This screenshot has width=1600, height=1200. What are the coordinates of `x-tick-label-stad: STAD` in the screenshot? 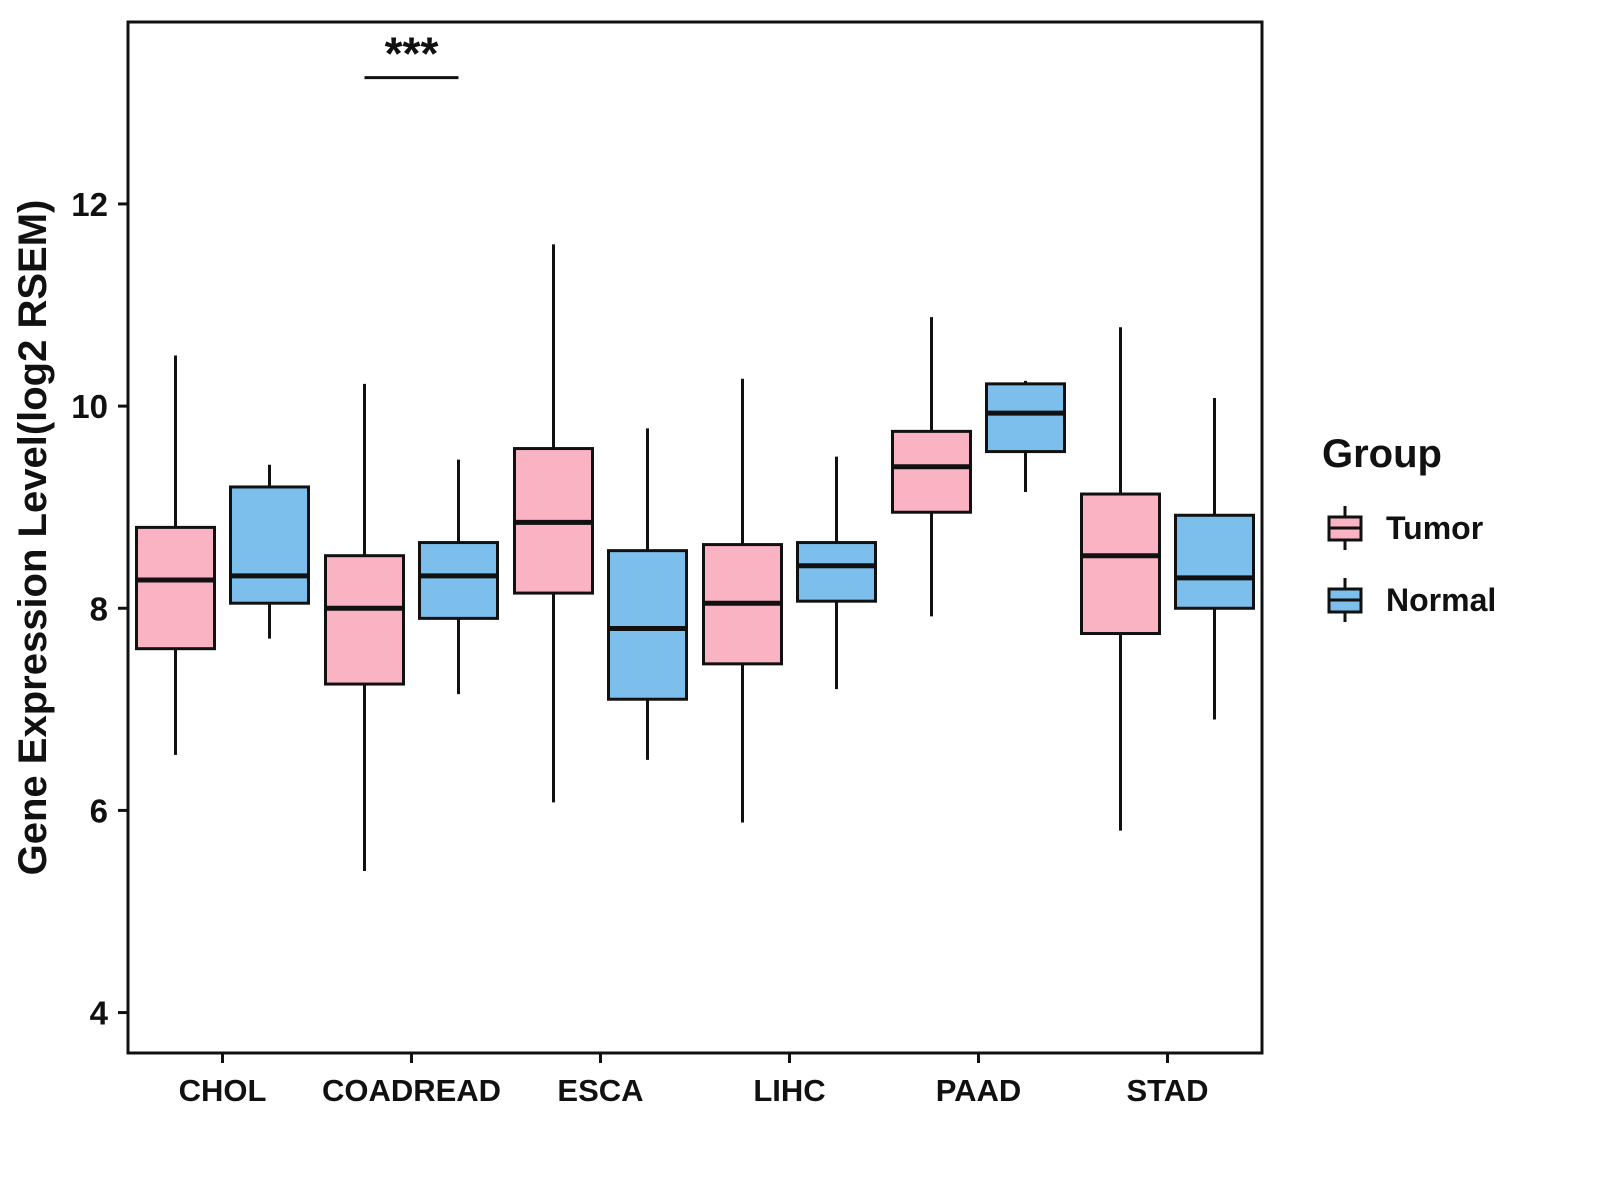 It's located at (1167, 1090).